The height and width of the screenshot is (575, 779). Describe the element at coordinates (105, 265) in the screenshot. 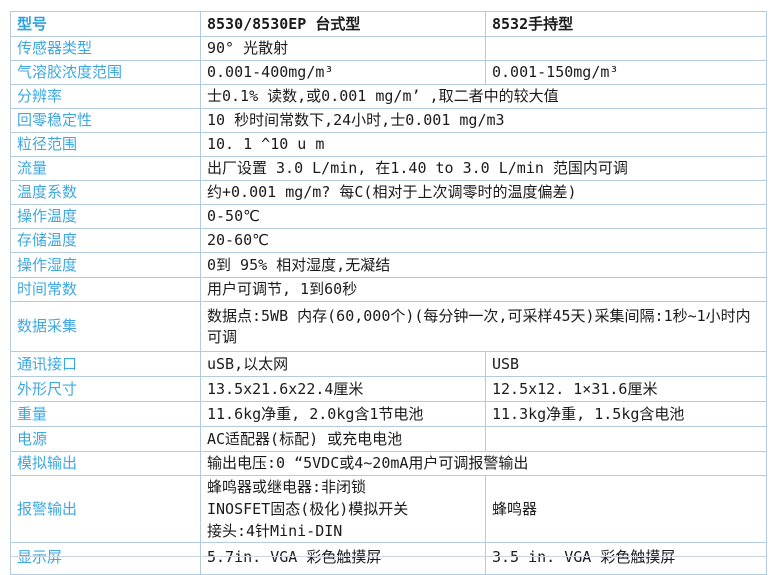

I see `spec-label: 操作湿度` at that location.